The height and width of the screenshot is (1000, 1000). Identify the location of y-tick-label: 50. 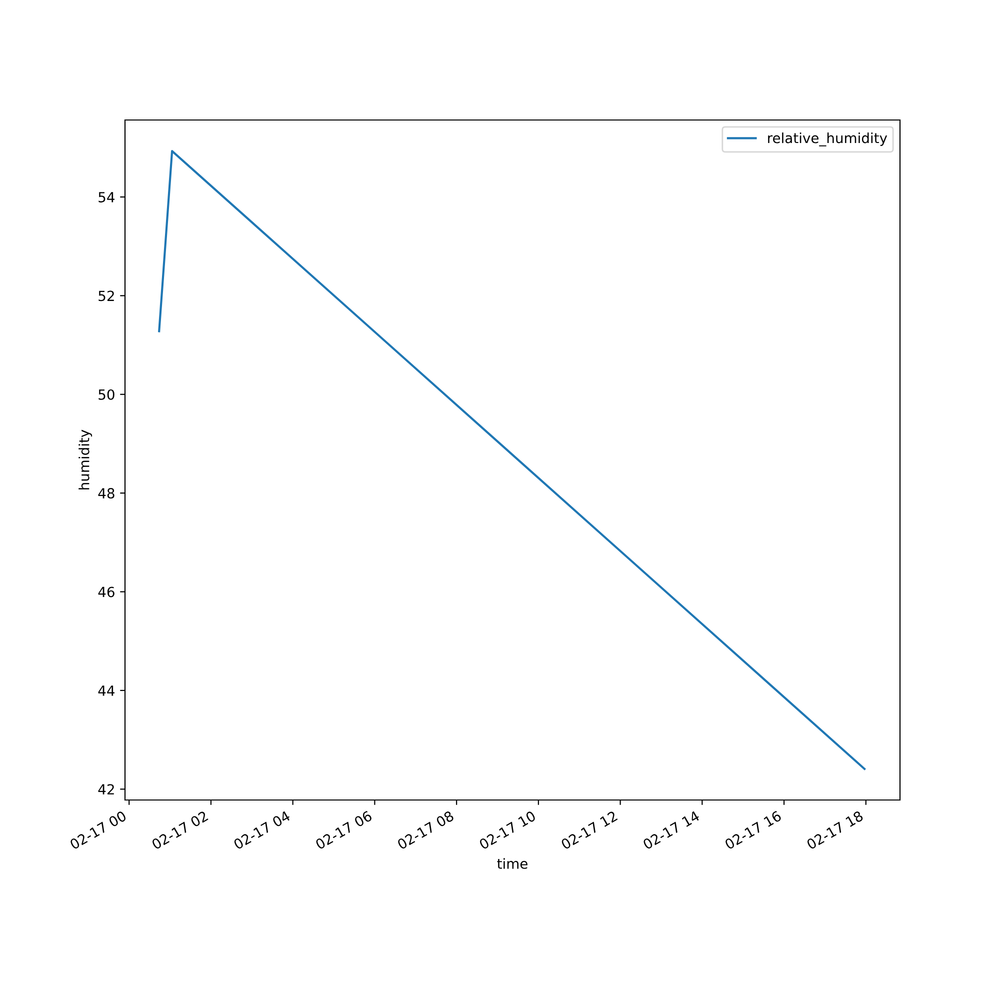
(106, 394).